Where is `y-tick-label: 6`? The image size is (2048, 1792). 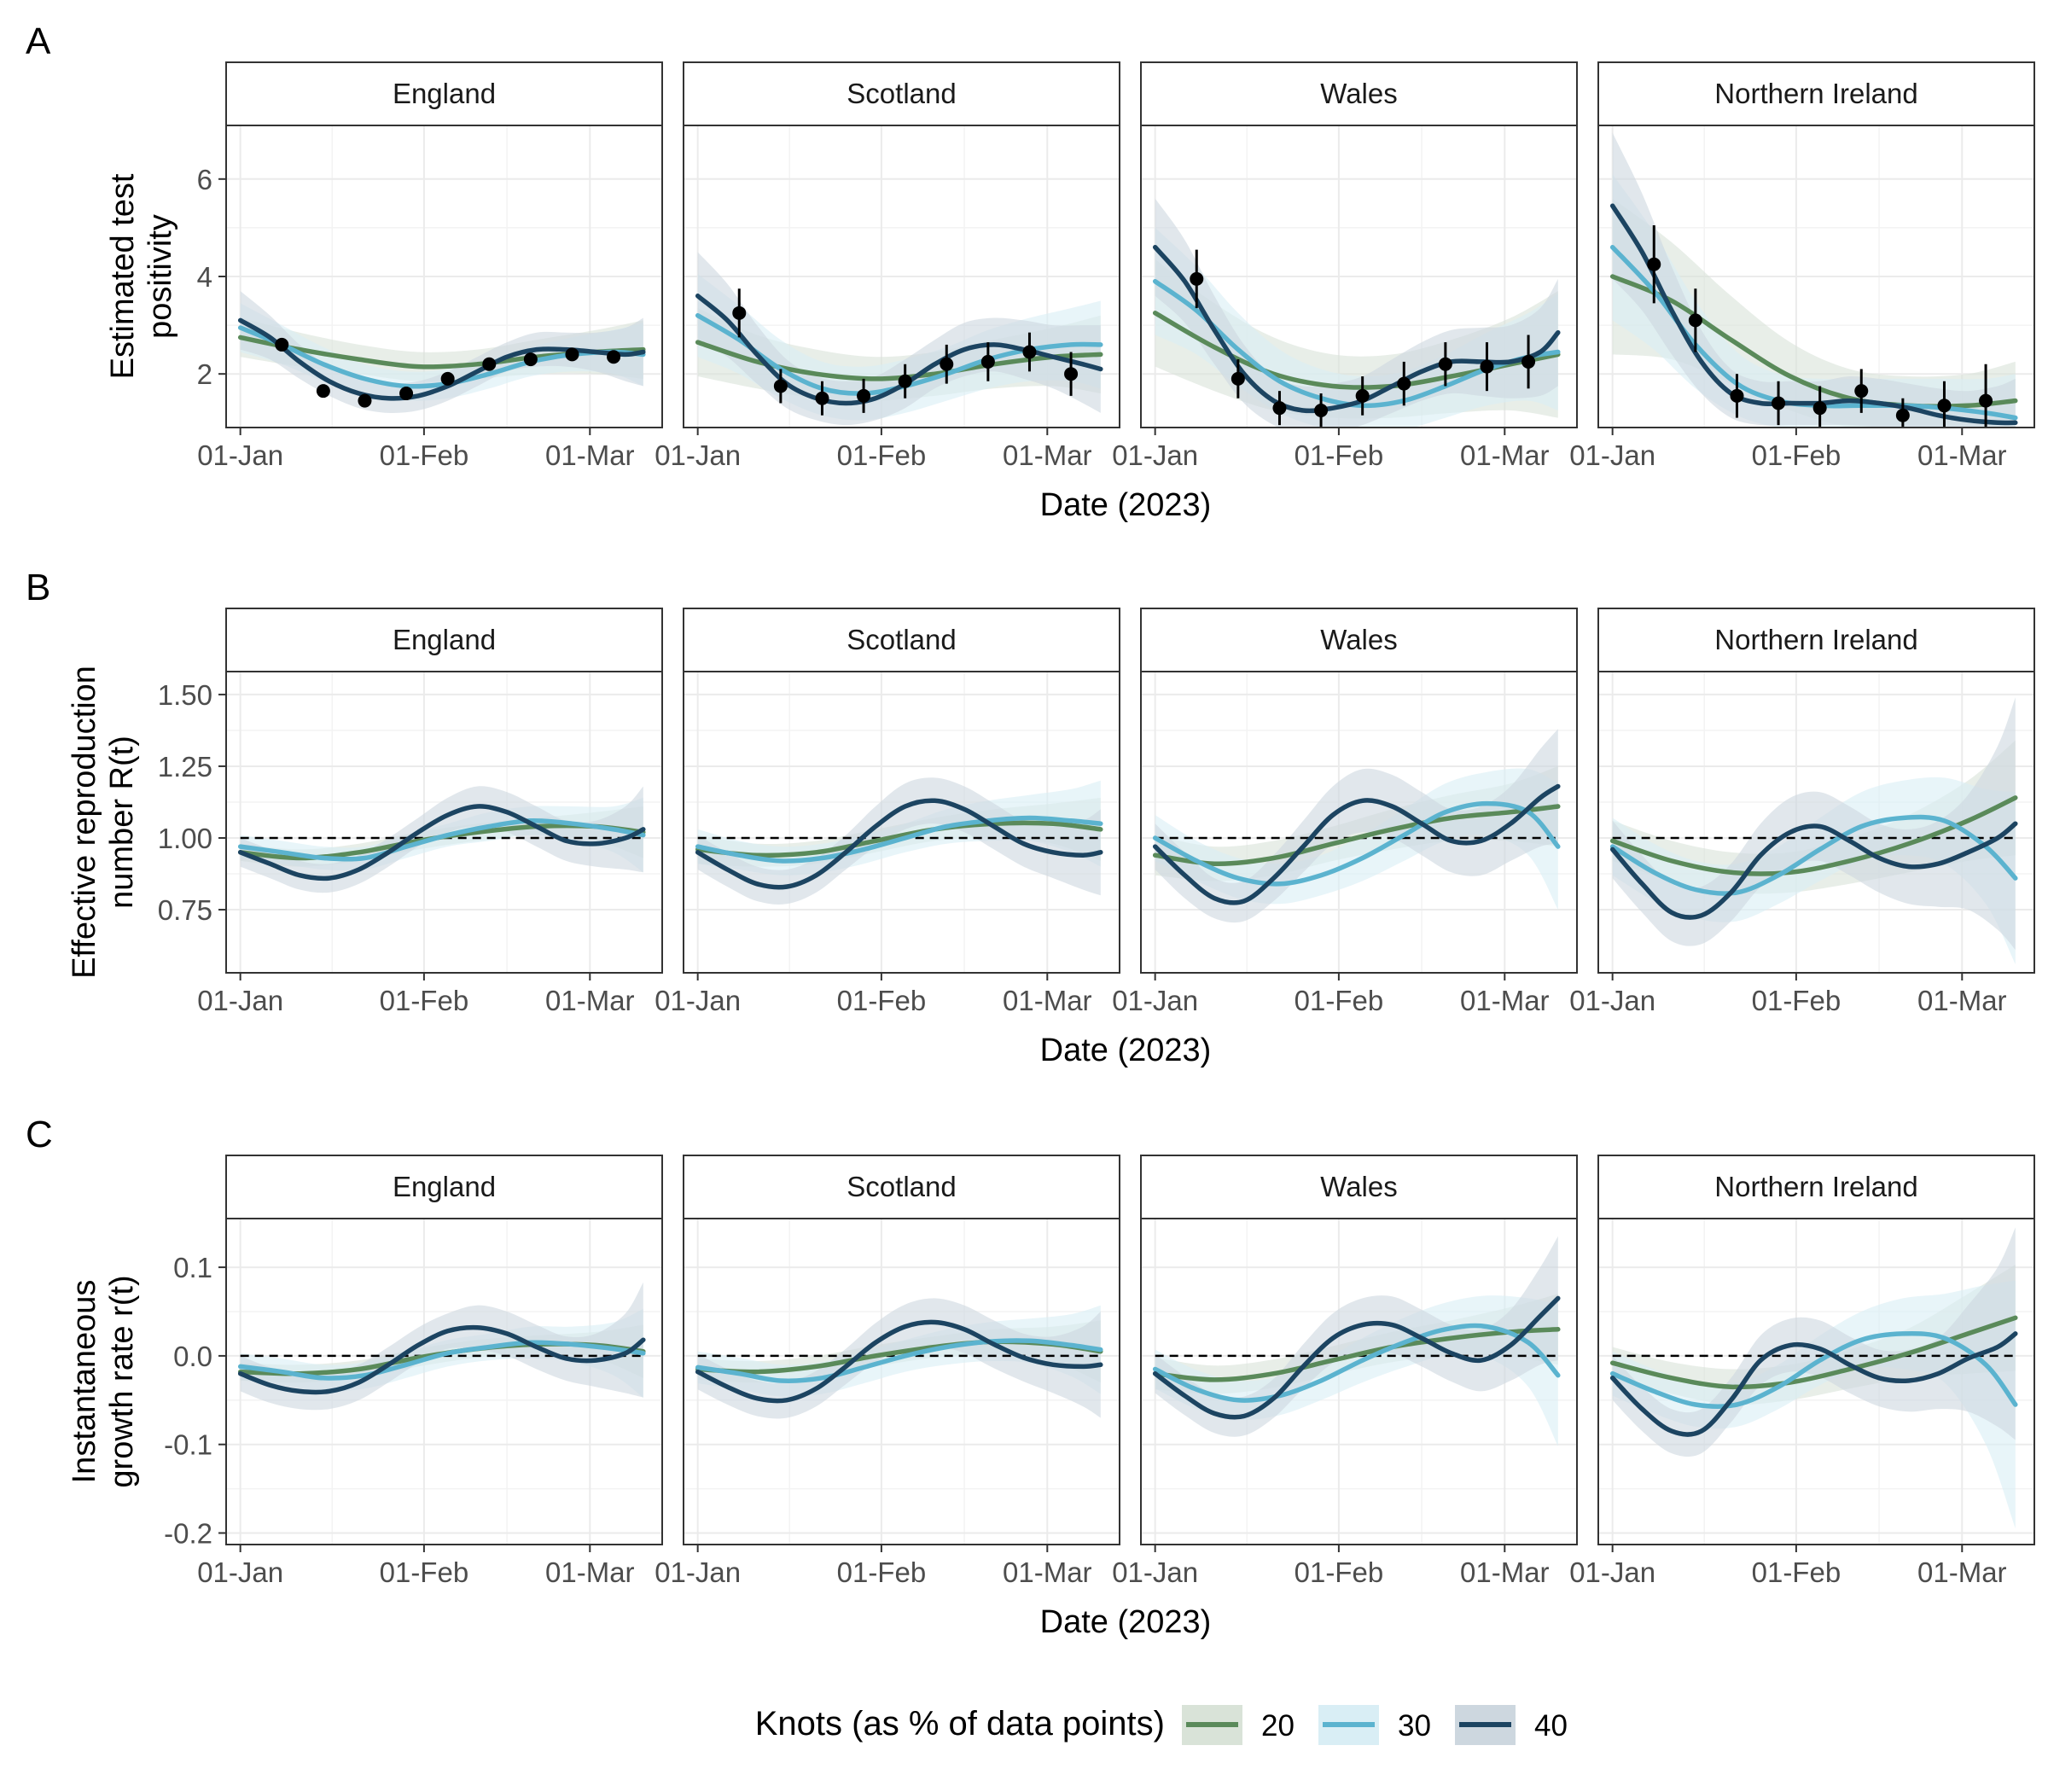 y-tick-label: 6 is located at coordinates (204, 179).